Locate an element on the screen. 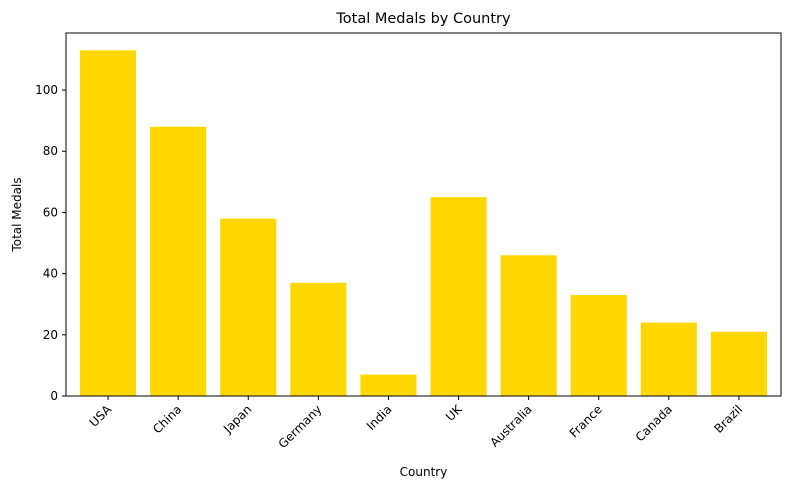 Image resolution: width=790 pixels, height=490 pixels. y-tick-label: 100 is located at coordinates (46, 90).